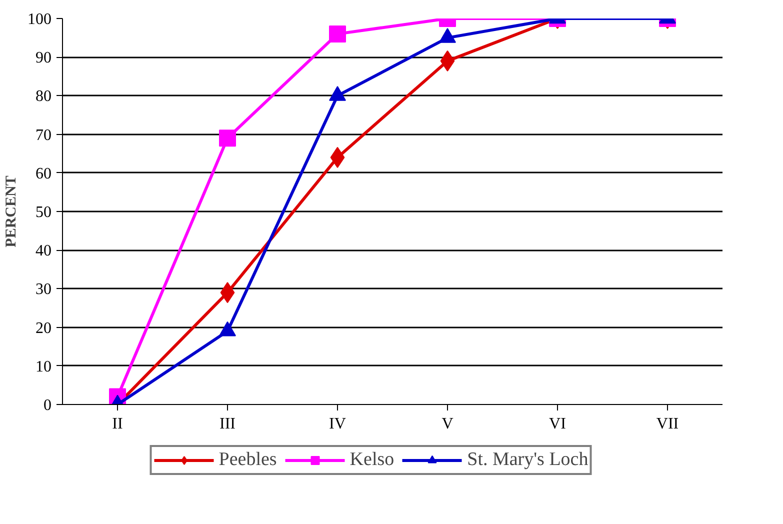 The height and width of the screenshot is (524, 783). I want to click on x-tick-label: III, so click(228, 424).